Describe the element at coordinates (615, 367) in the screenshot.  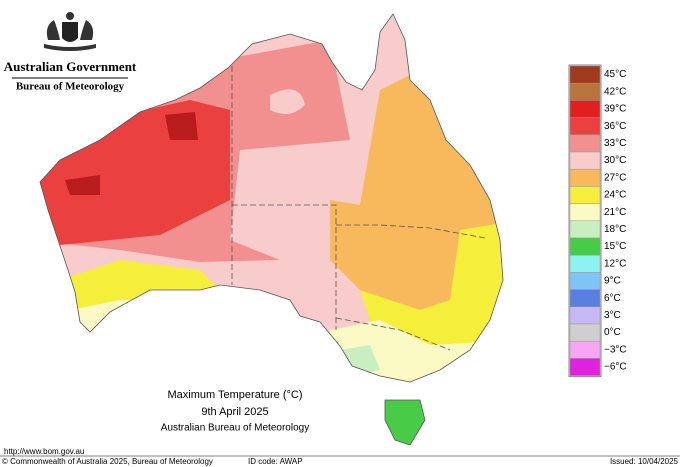
I see `legend-label: −6°C` at that location.